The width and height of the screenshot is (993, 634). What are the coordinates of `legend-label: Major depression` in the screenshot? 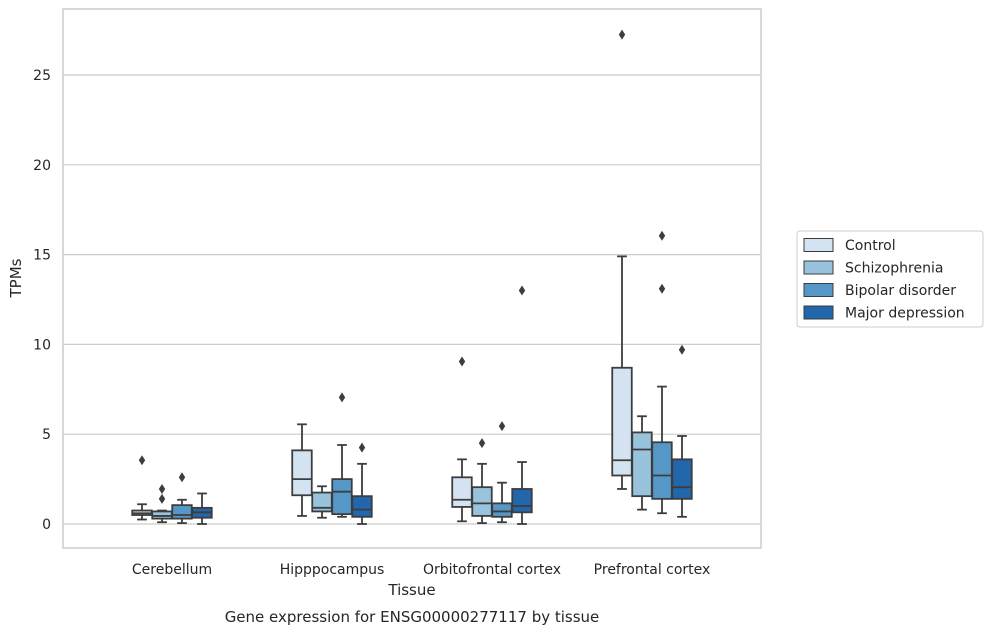 It's located at (905, 314).